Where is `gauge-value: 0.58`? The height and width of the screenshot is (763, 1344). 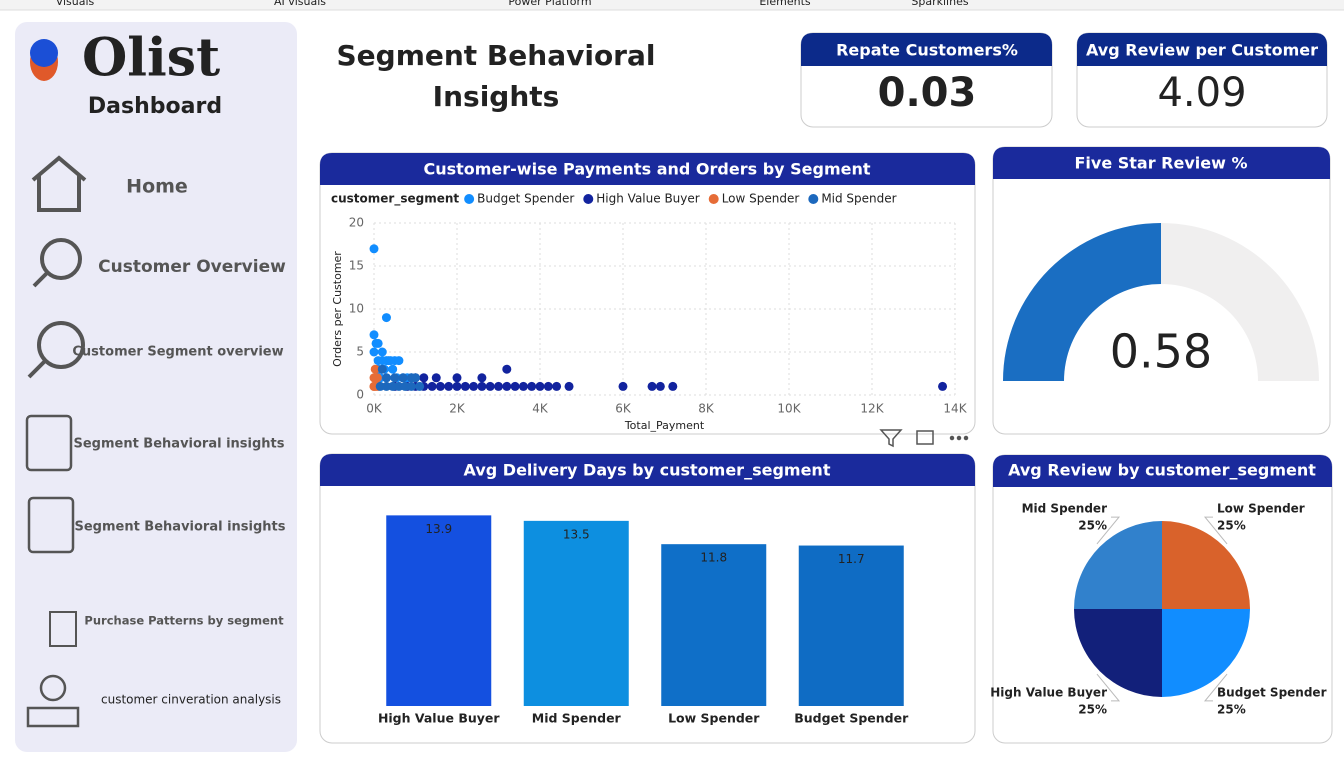
gauge-value: 0.58 is located at coordinates (1161, 352).